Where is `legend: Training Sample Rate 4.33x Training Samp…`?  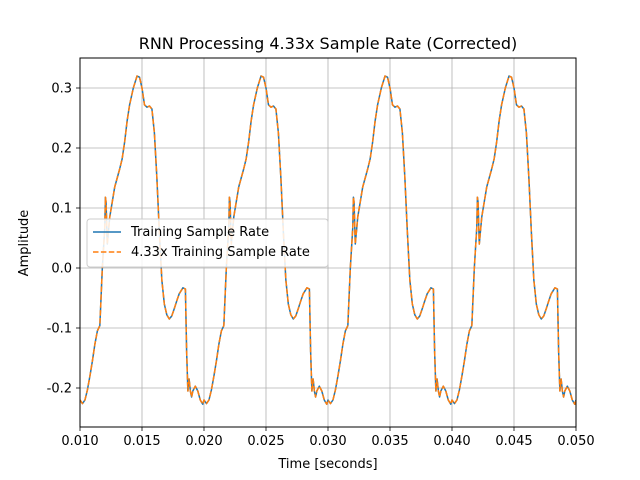
legend: Training Sample Rate 4.33x Training Samp… is located at coordinates (207, 243).